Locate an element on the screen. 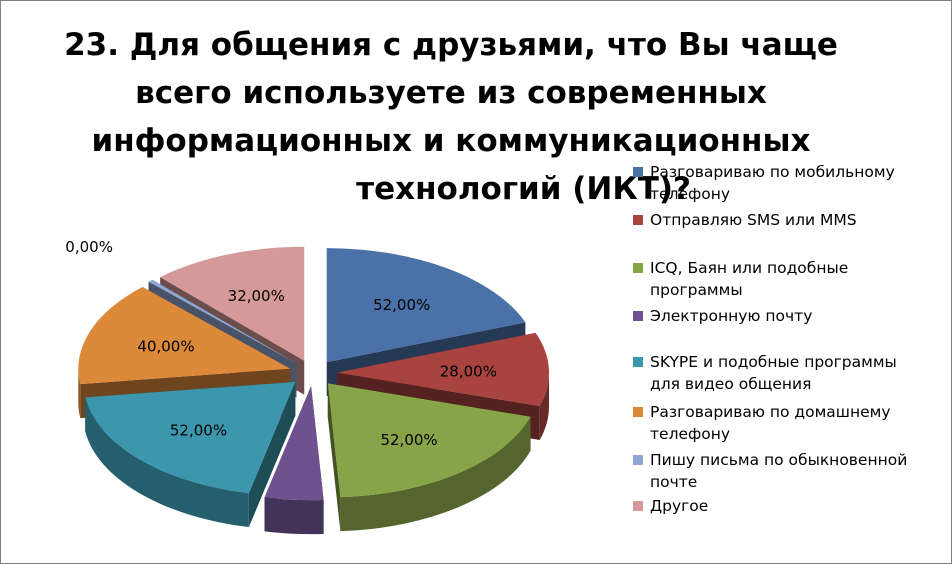 Image resolution: width=952 pixels, height=565 pixels. pie-slice-home-phone is located at coordinates (184, 353).